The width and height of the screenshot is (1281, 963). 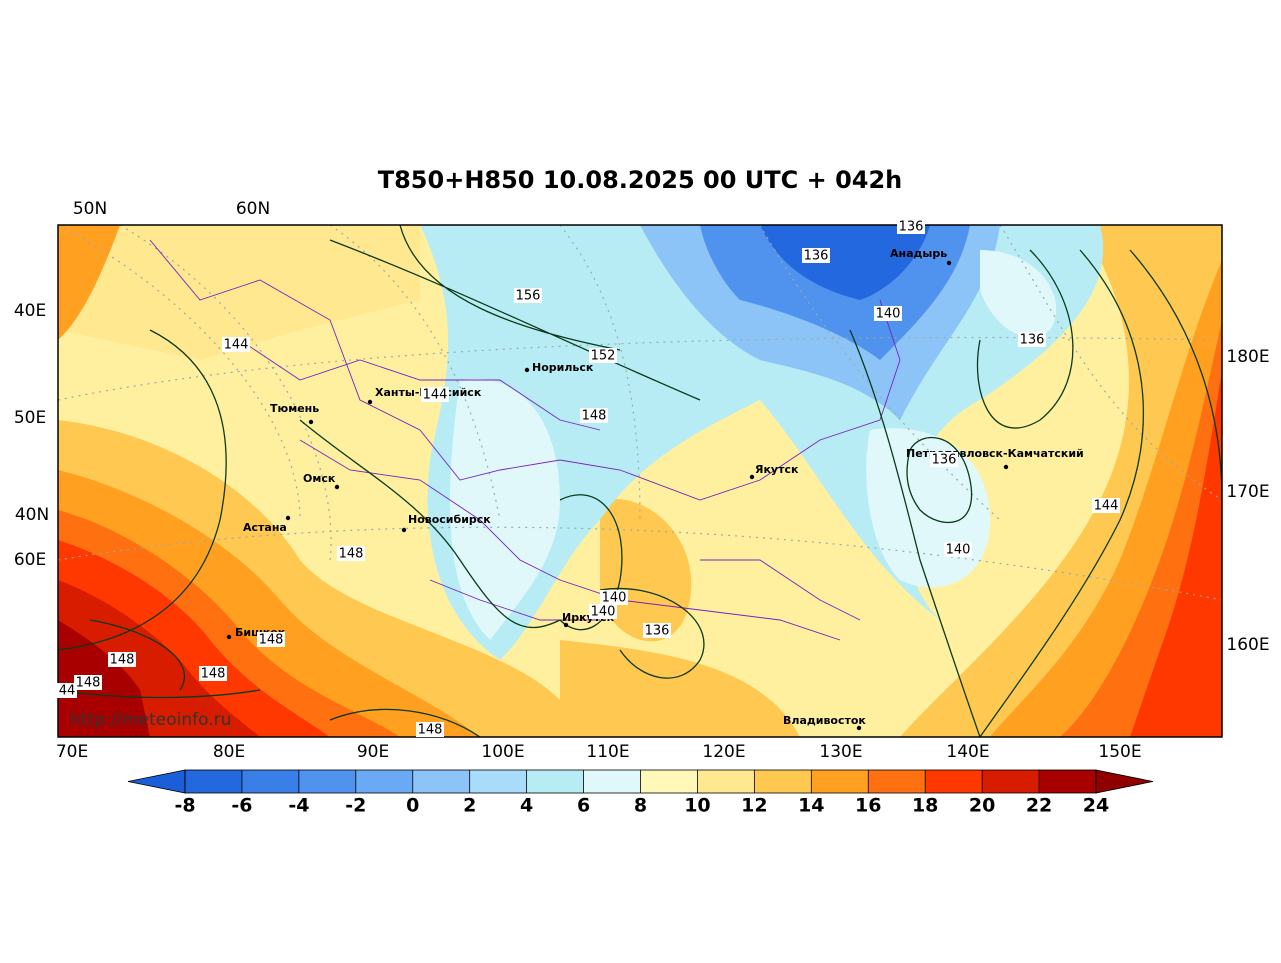 What do you see at coordinates (184, 806) in the screenshot?
I see `colorbar-tick-label: -8` at bounding box center [184, 806].